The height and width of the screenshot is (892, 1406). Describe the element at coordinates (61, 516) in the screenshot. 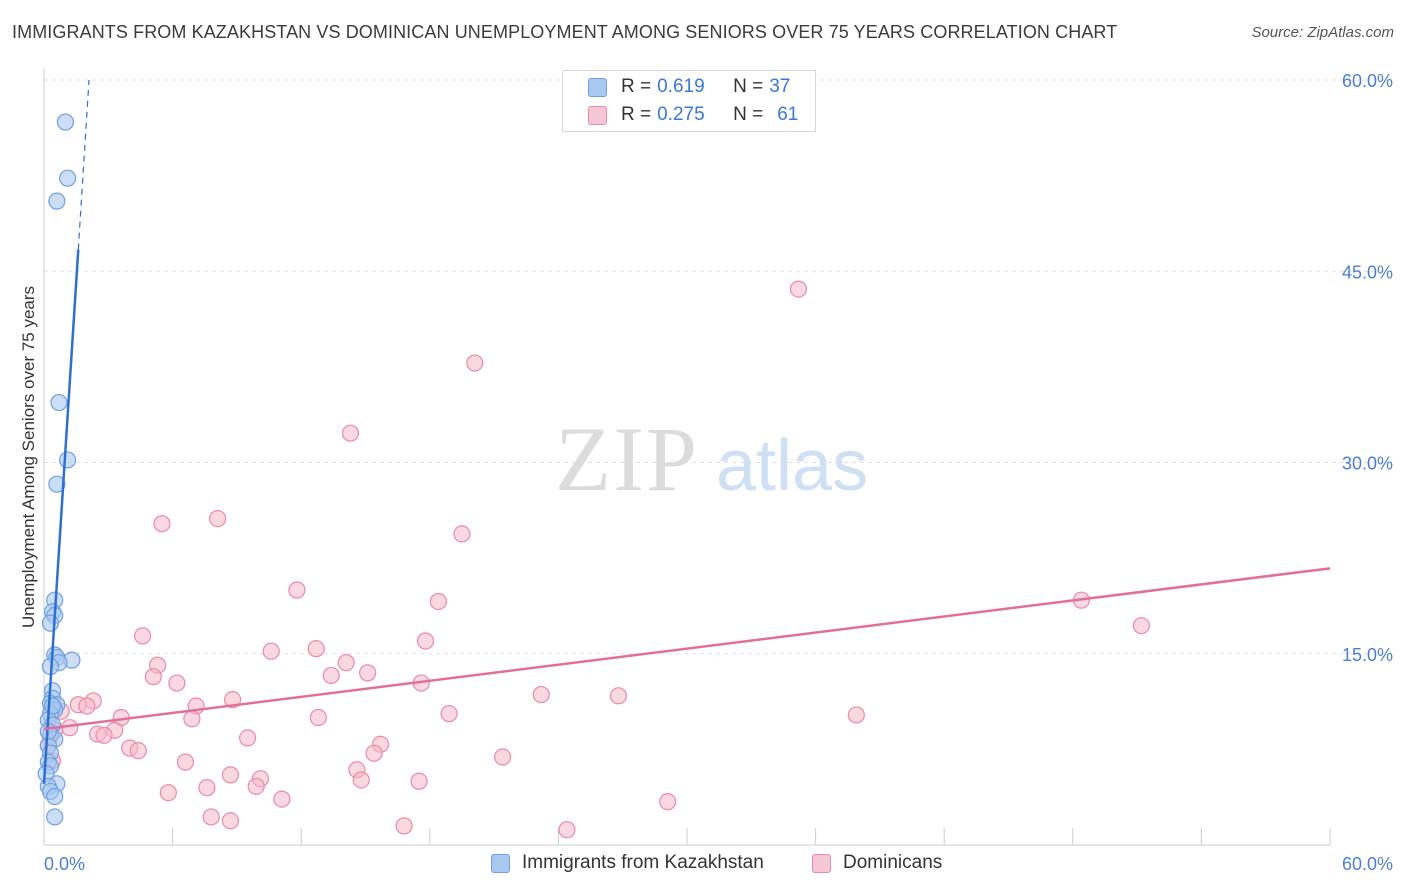

I see `trend-line-kazakhstan` at that location.